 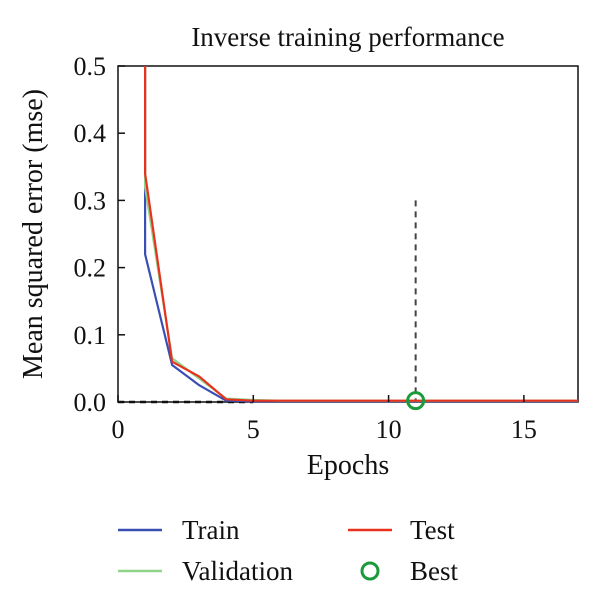 What do you see at coordinates (370, 571) in the screenshot?
I see `legend-swatch-best` at bounding box center [370, 571].